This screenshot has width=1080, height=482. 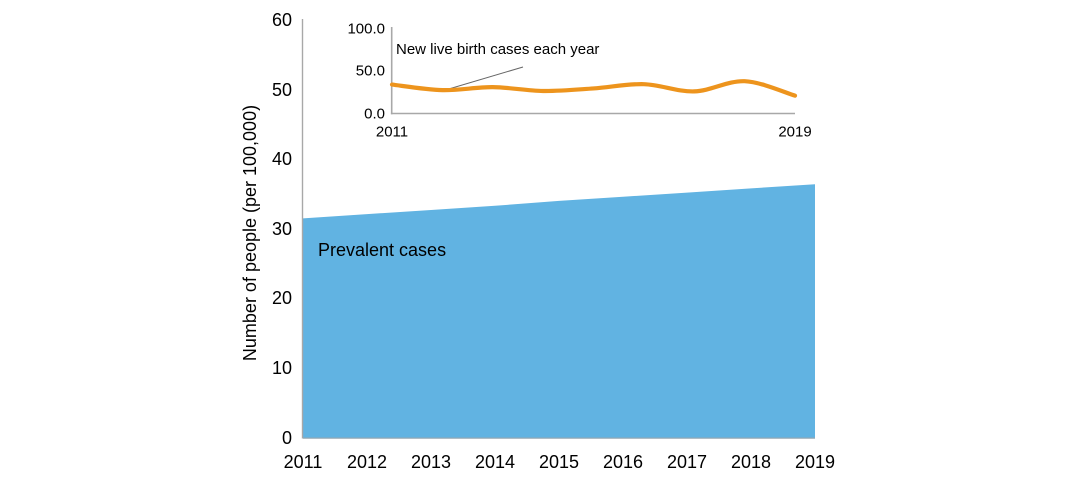 I want to click on inset-x-tick-label: 2019, so click(x=795, y=132).